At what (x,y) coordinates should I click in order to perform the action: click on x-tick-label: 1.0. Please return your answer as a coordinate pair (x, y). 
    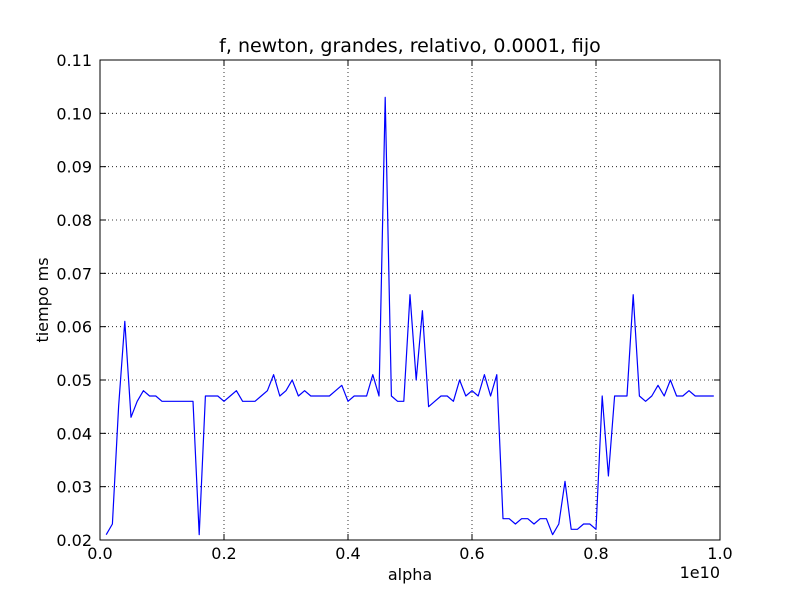
    Looking at the image, I should click on (719, 553).